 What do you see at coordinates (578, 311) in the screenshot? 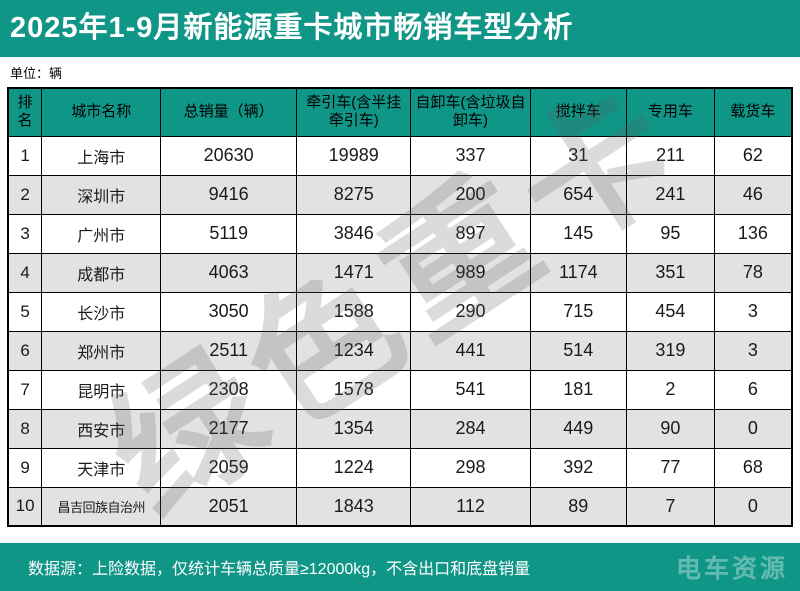
I see `mixer-cell: 715` at bounding box center [578, 311].